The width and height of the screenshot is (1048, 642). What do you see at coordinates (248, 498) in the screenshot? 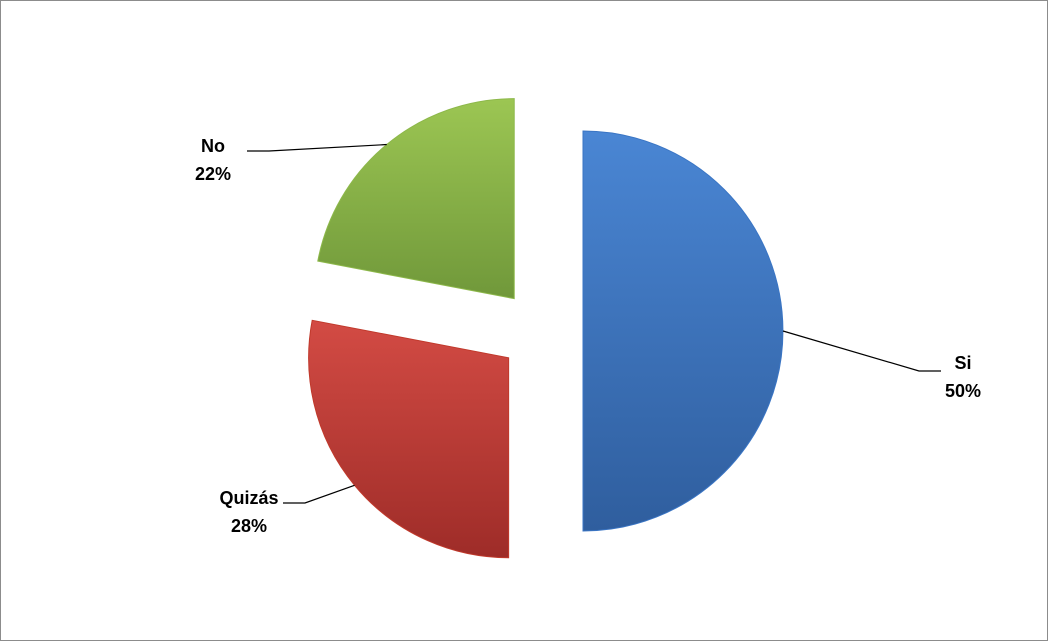
I see `data-label-category: Quizás` at bounding box center [248, 498].